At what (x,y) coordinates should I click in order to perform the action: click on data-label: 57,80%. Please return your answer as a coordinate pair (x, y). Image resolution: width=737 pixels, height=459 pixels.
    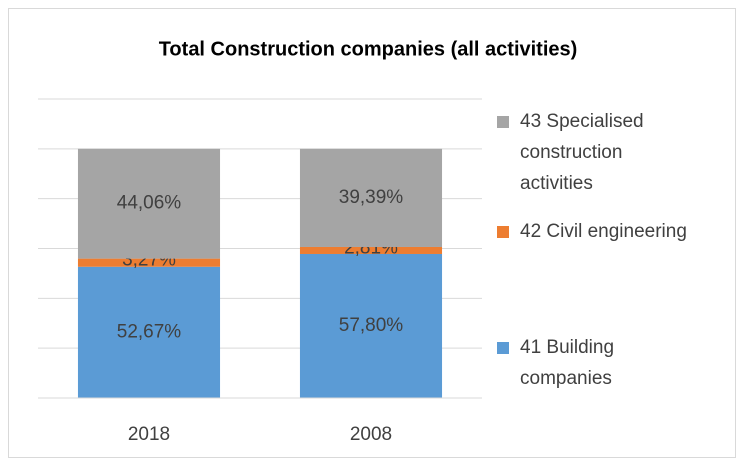
    Looking at the image, I should click on (371, 325).